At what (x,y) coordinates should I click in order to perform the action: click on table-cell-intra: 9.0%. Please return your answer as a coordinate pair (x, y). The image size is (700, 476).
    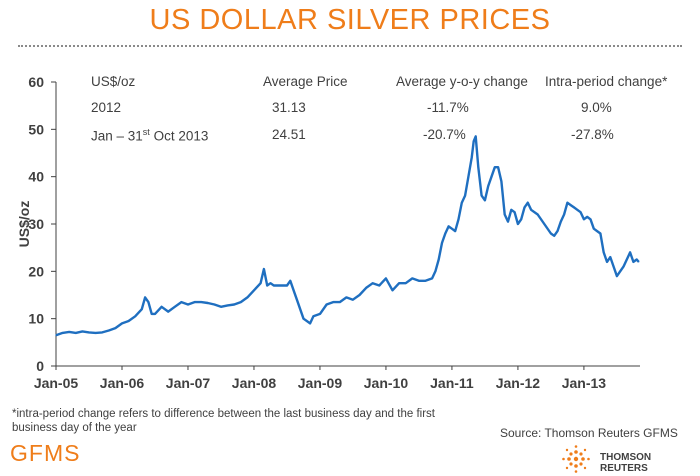
    Looking at the image, I should click on (596, 107).